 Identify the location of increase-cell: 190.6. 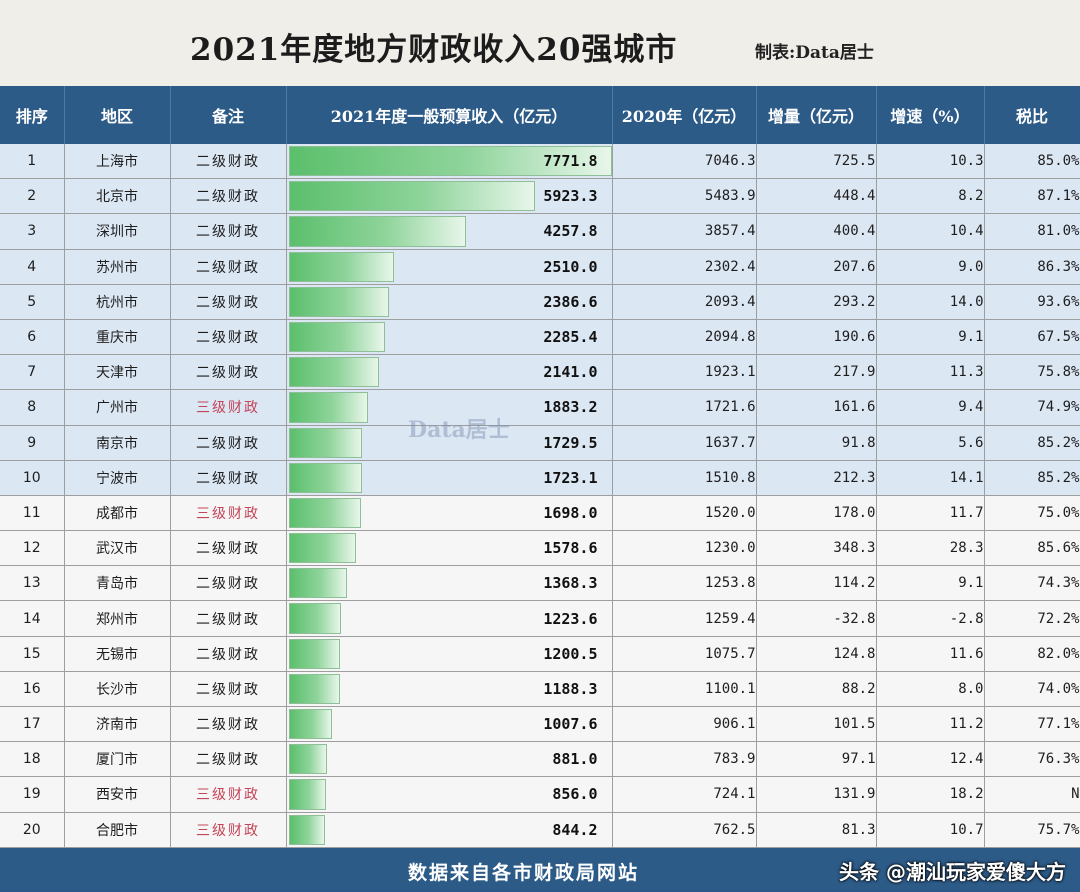
(816, 337).